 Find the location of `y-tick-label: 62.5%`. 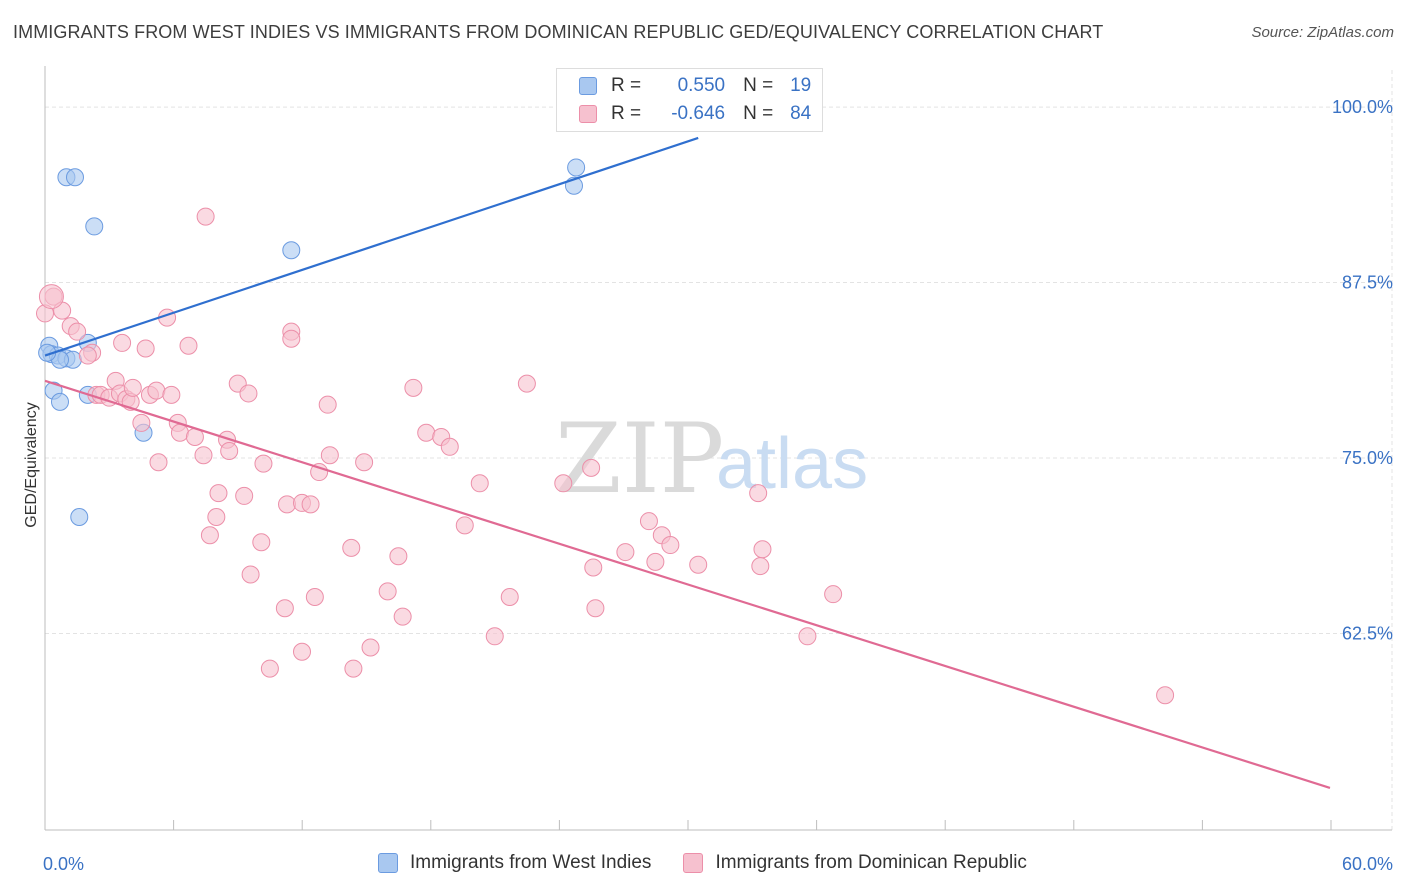

y-tick-label: 62.5% is located at coordinates (1367, 633).